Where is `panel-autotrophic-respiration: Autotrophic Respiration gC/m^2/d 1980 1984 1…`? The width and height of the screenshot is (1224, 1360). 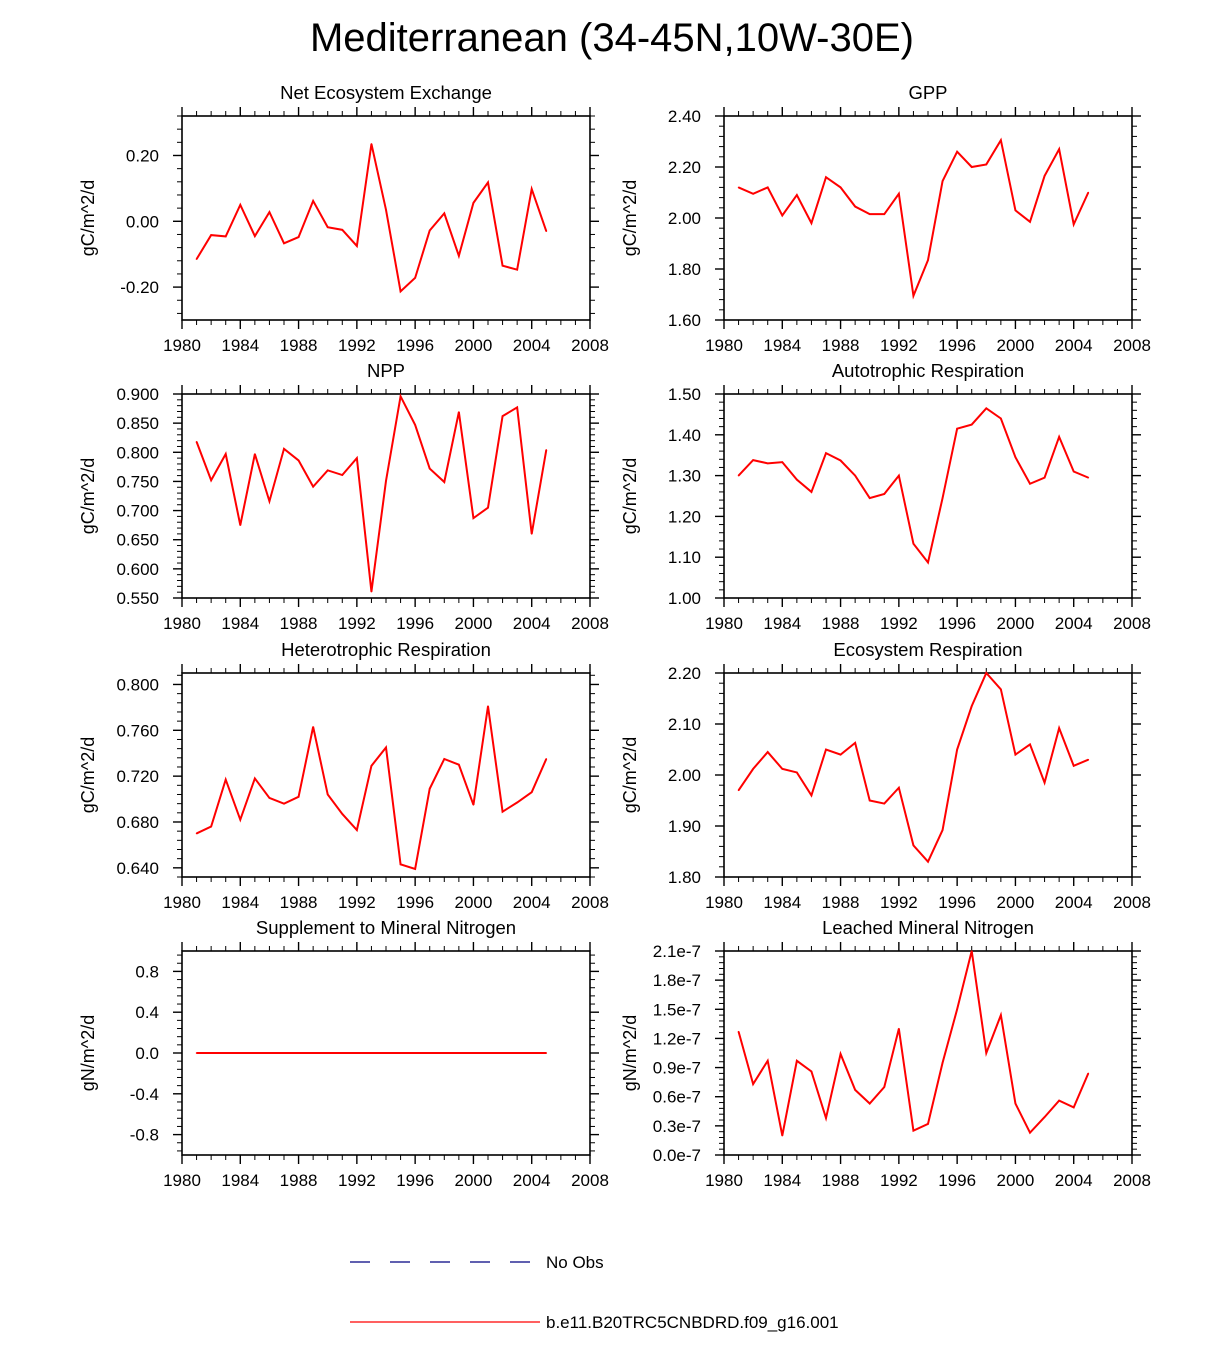
panel-autotrophic-respiration: Autotrophic Respiration gC/m^2/d 1980 1984 1… is located at coordinates (885, 496).